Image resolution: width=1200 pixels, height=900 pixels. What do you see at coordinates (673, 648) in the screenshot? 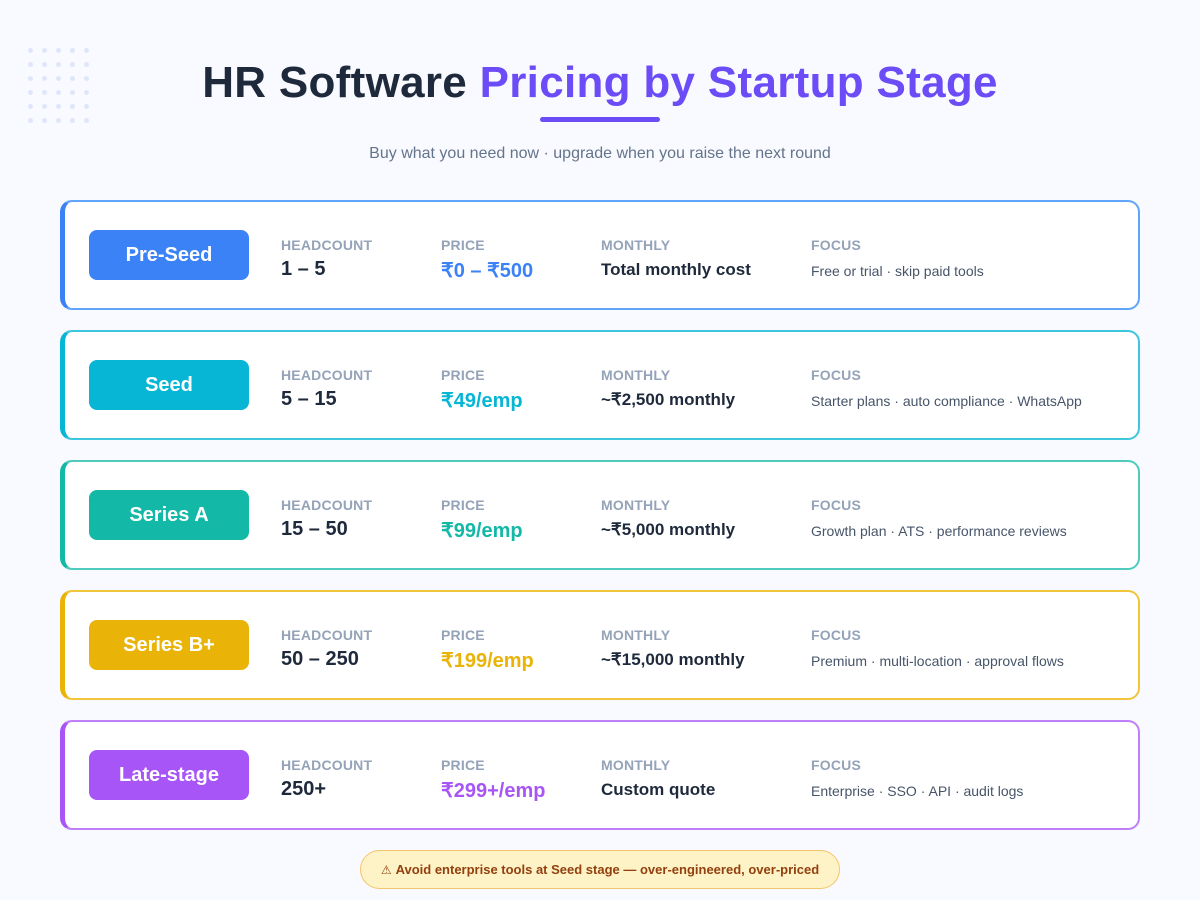
I see `monthly-column: MONTHLY ~₹15,000 monthly` at bounding box center [673, 648].